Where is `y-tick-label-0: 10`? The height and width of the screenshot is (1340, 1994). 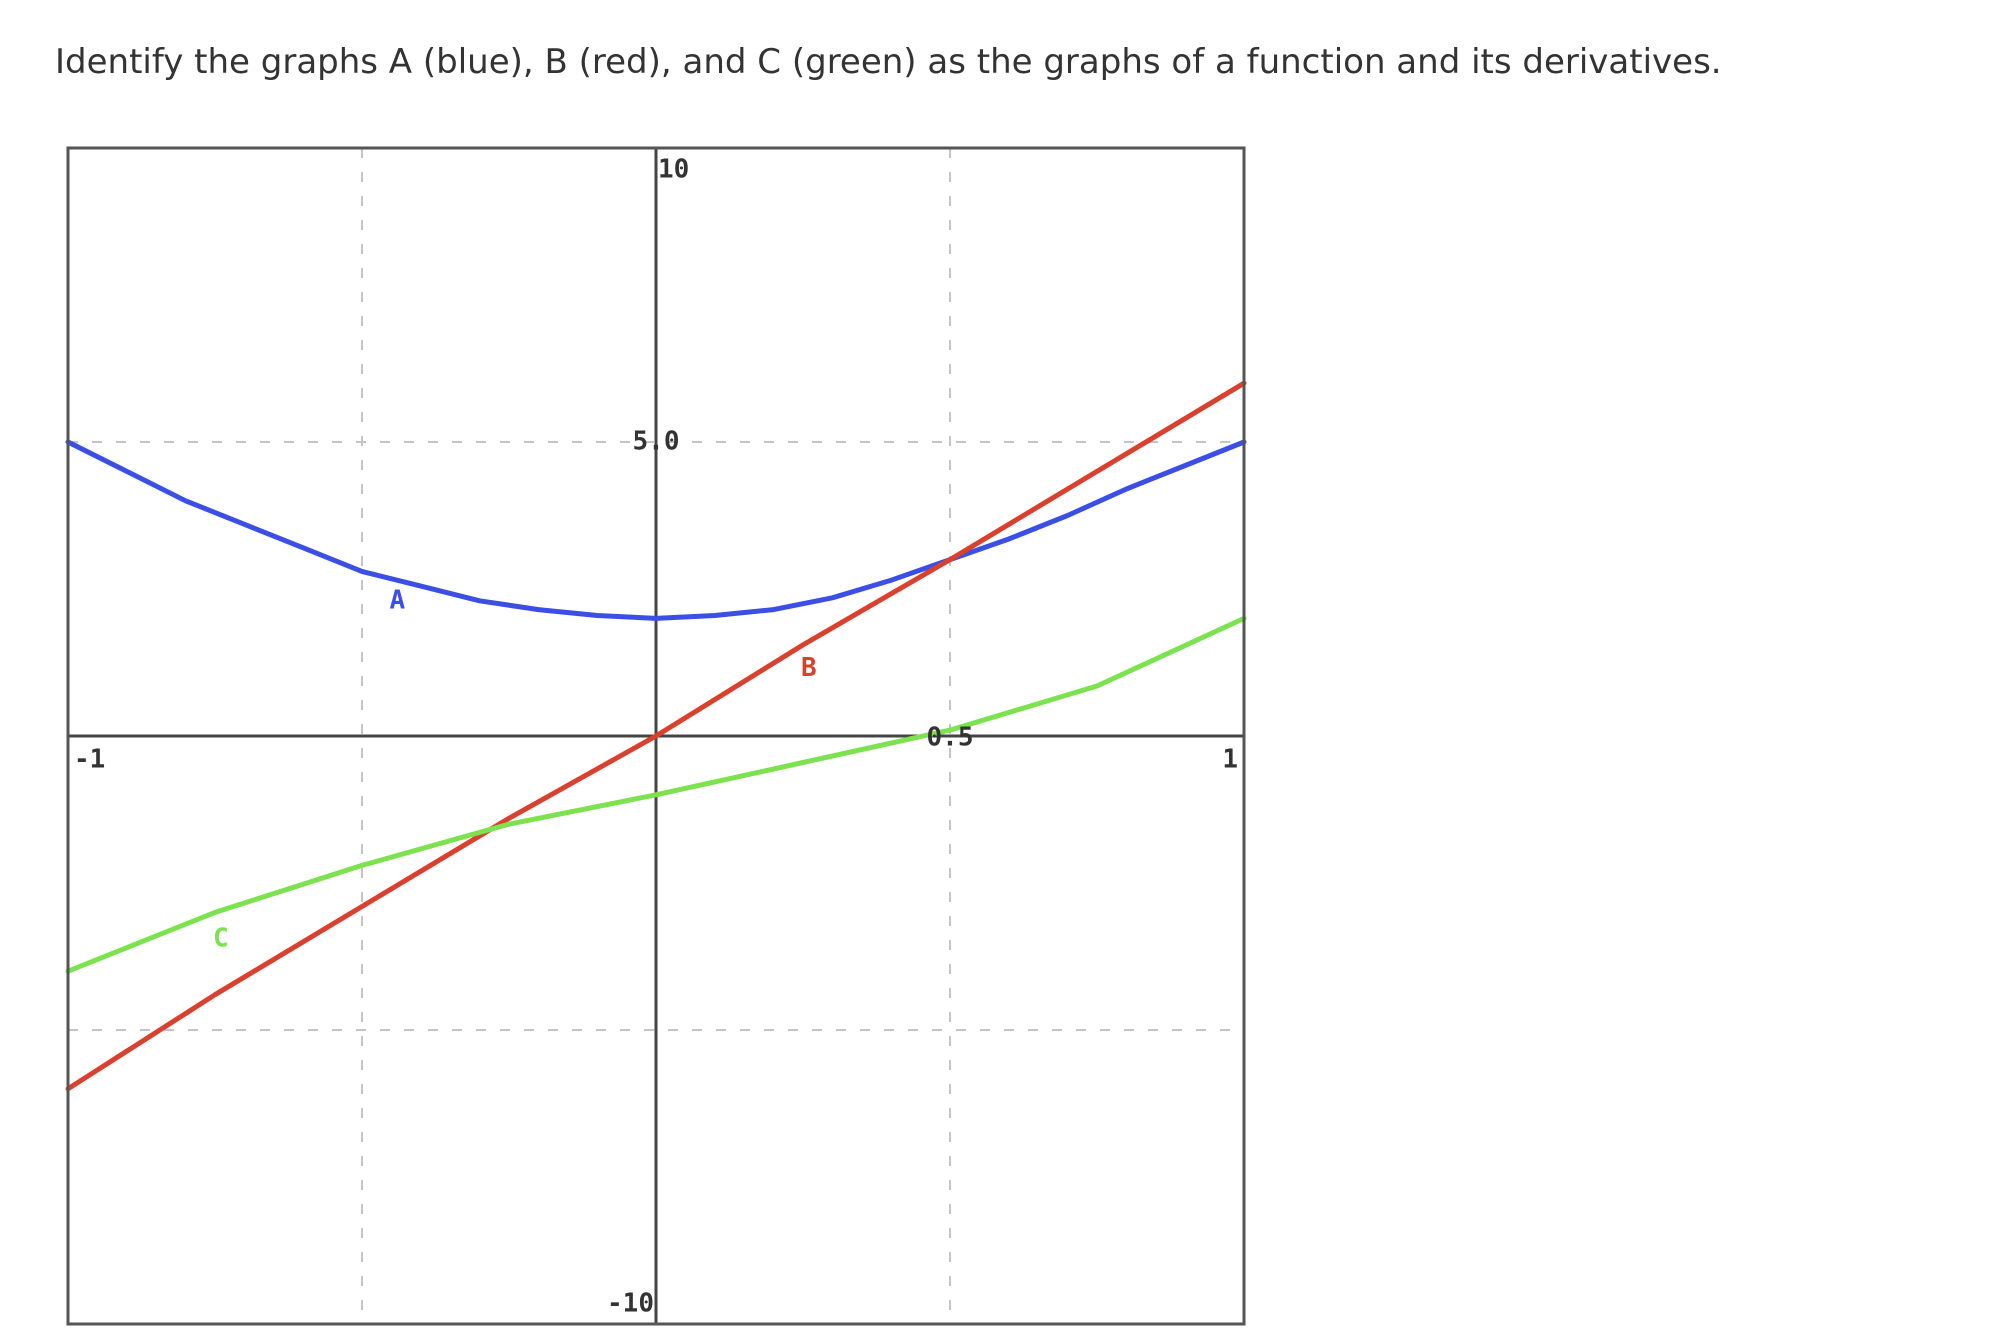
y-tick-label-0: 10 is located at coordinates (673, 170).